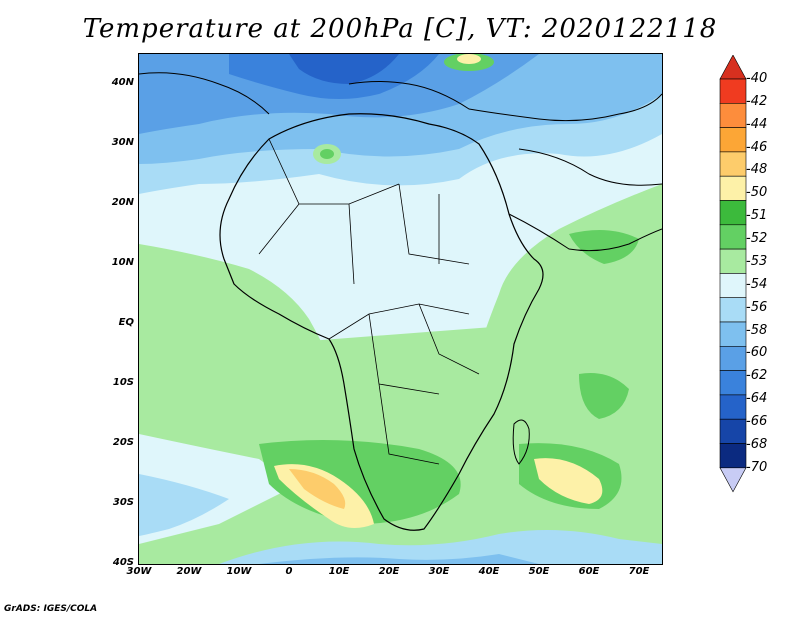 Image resolution: width=800 pixels, height=618 pixels. I want to click on field-48-south-atlantic, so click(317, 489).